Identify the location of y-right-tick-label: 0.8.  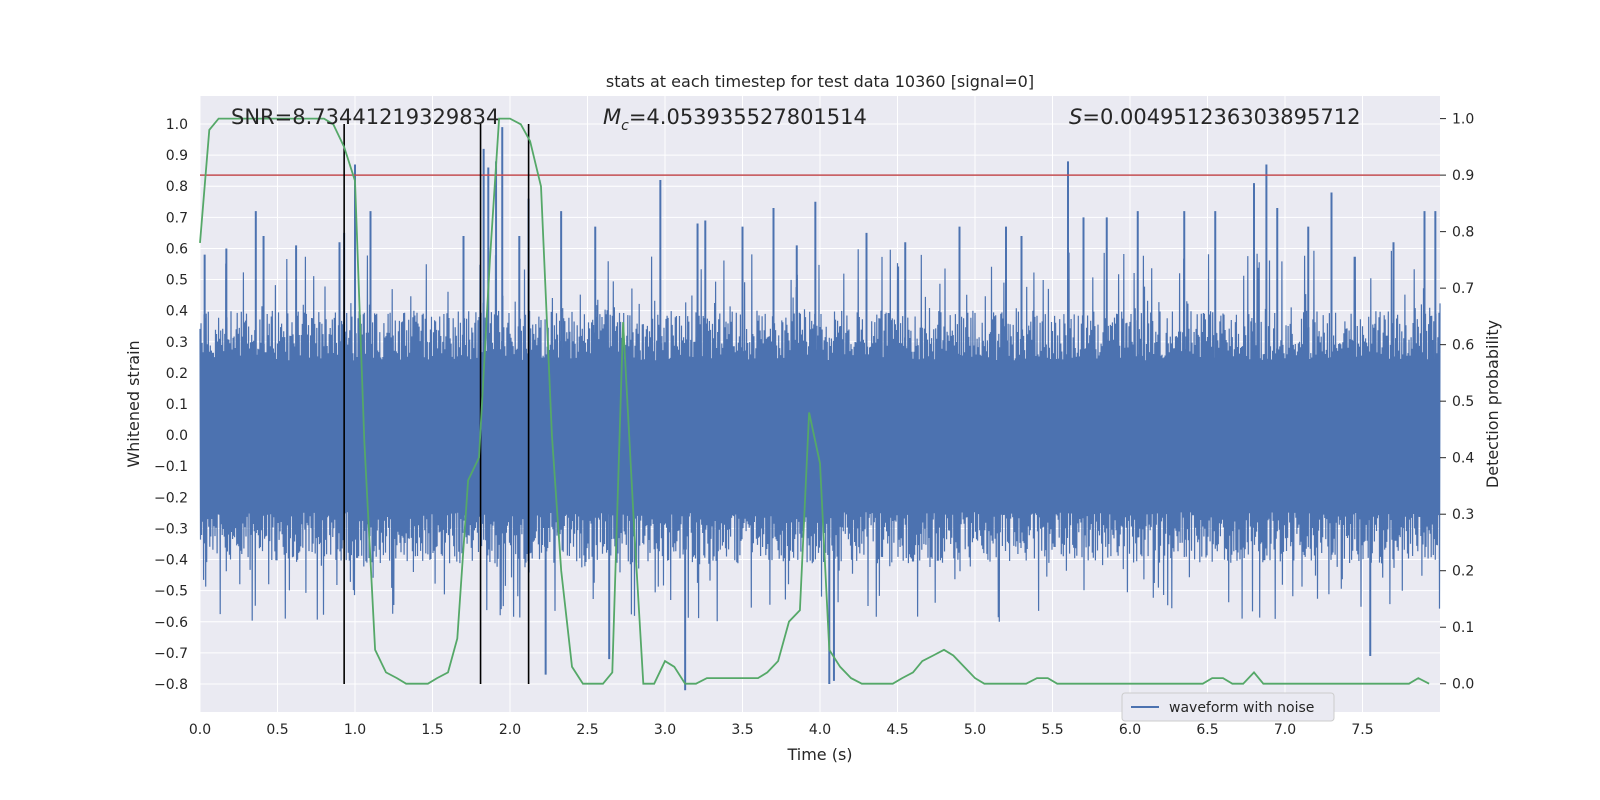
(1463, 233).